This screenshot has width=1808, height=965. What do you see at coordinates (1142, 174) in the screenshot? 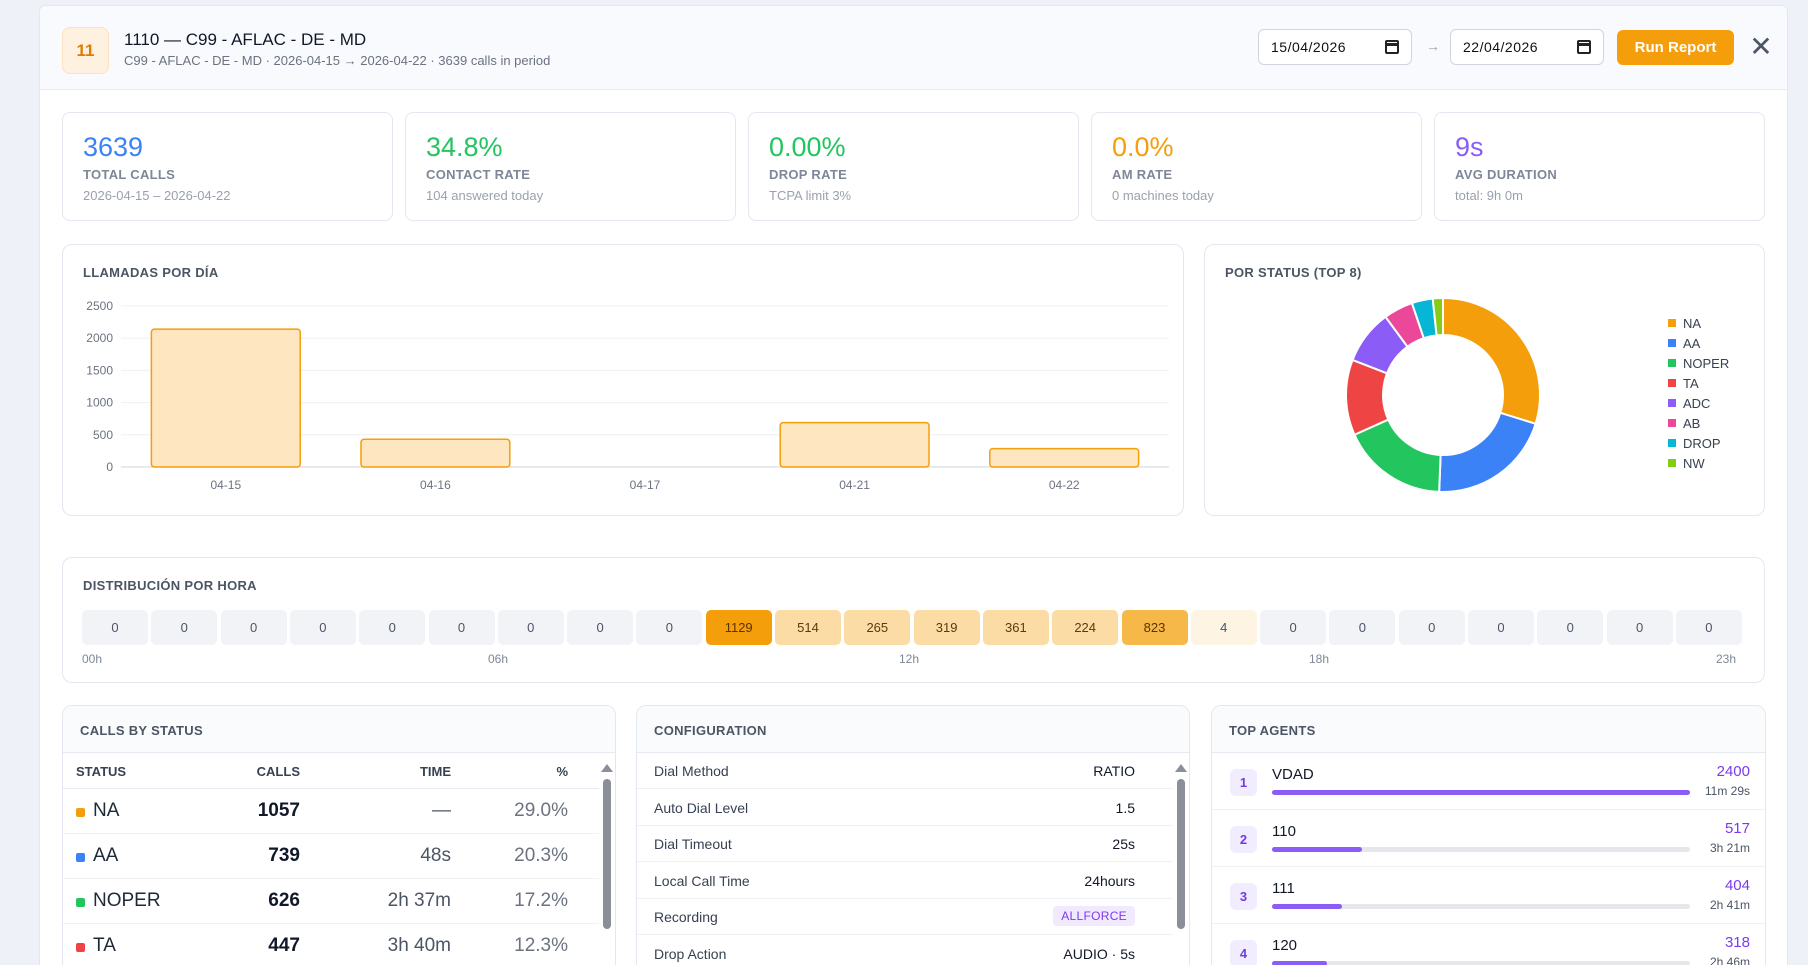
I see `kpi-label: AM RATE` at bounding box center [1142, 174].